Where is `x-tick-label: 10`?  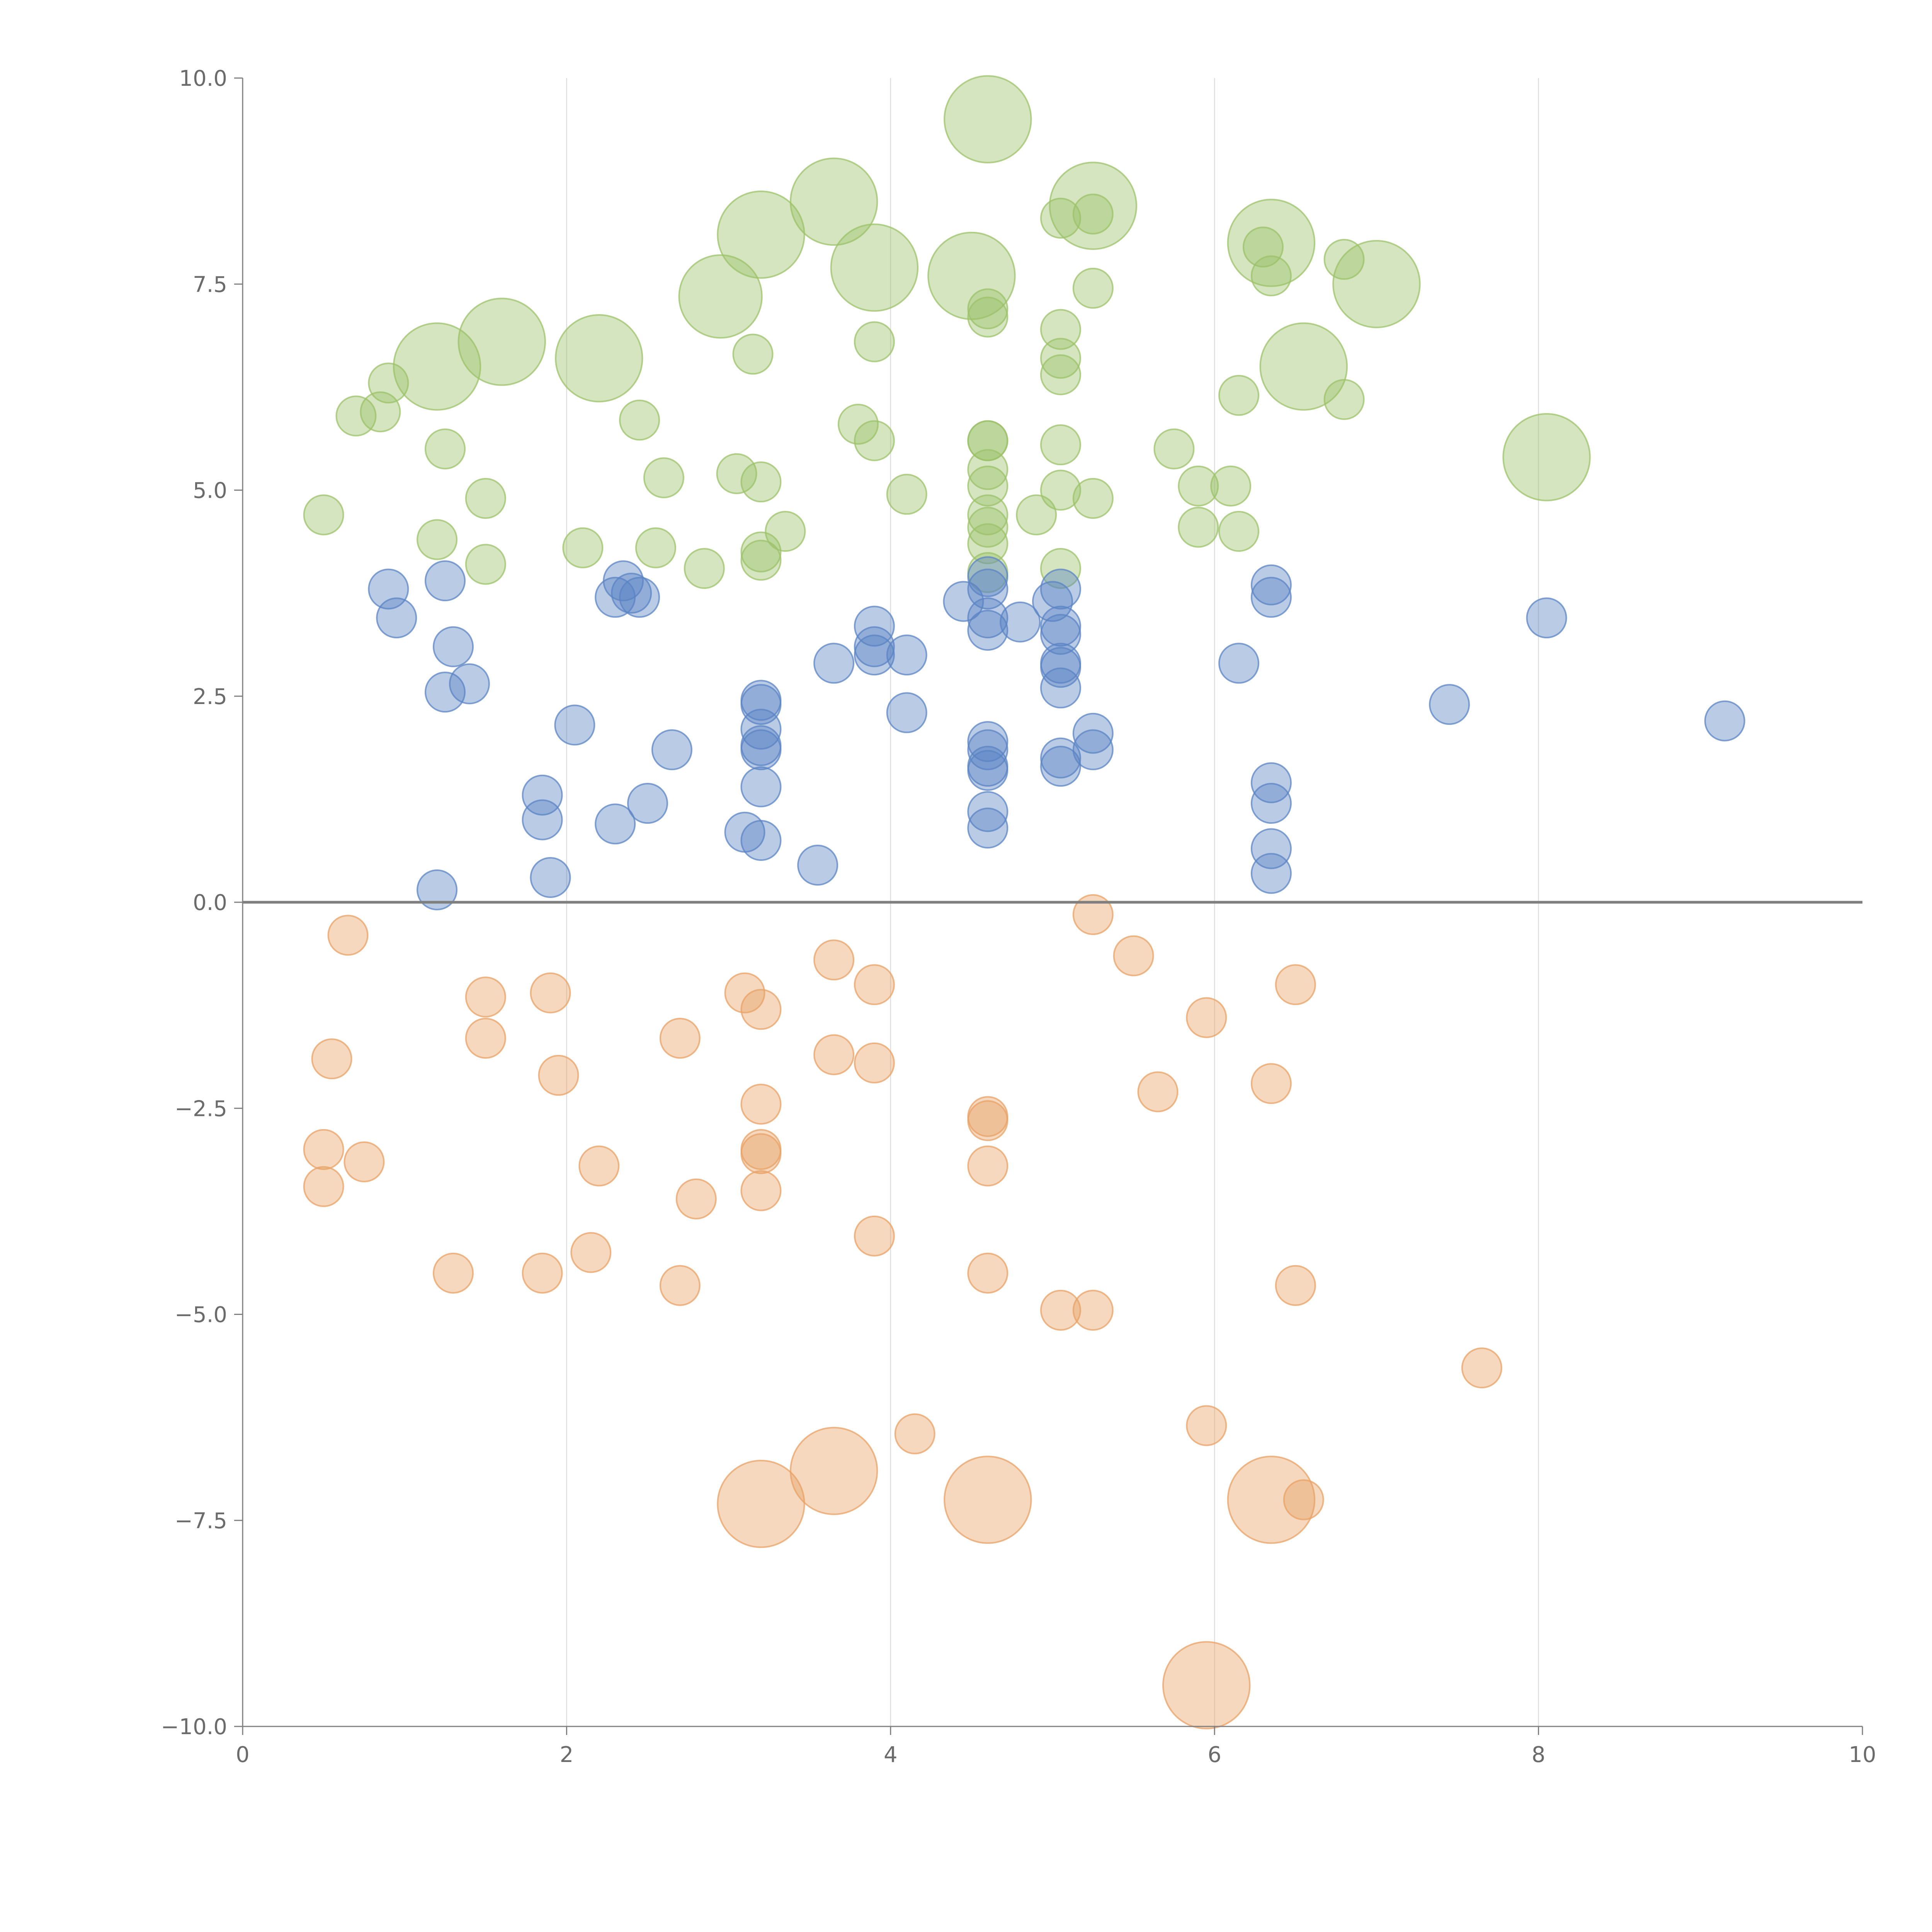
x-tick-label: 10 is located at coordinates (1863, 1755).